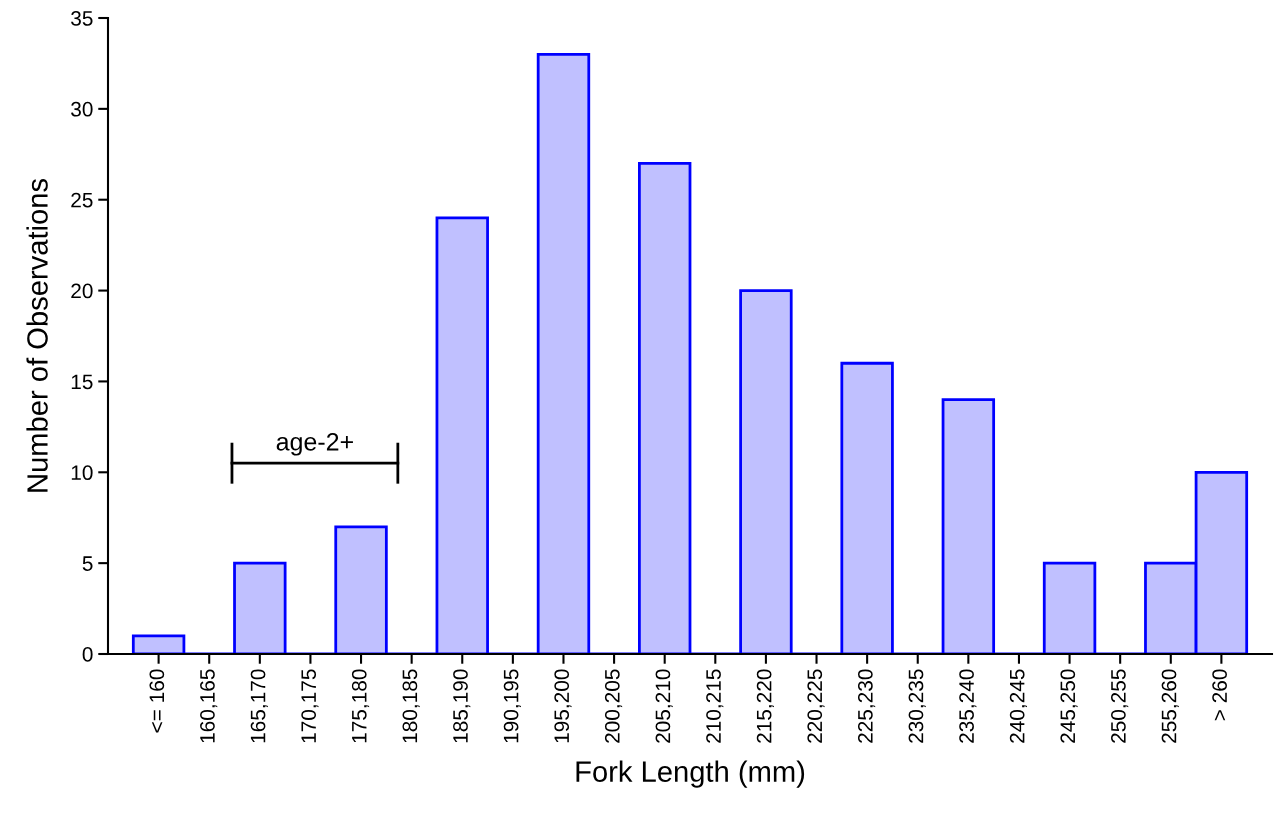  I want to click on x-tick-label: 225,230, so click(866, 706).